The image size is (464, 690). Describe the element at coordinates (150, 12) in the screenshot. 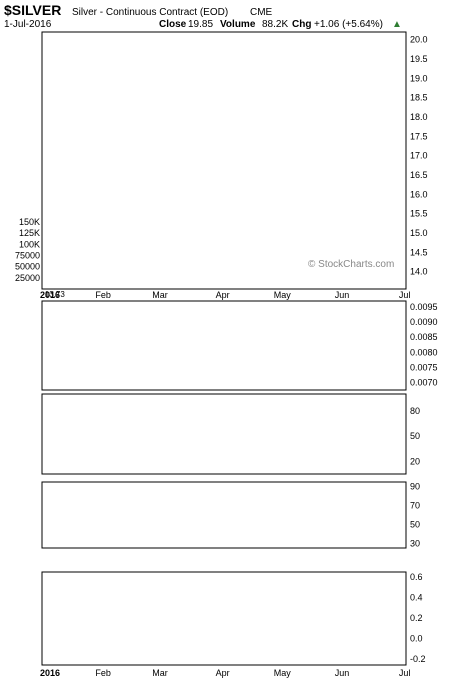

I see `symbol-description: Silver - Continuous Contract (EOD)` at that location.